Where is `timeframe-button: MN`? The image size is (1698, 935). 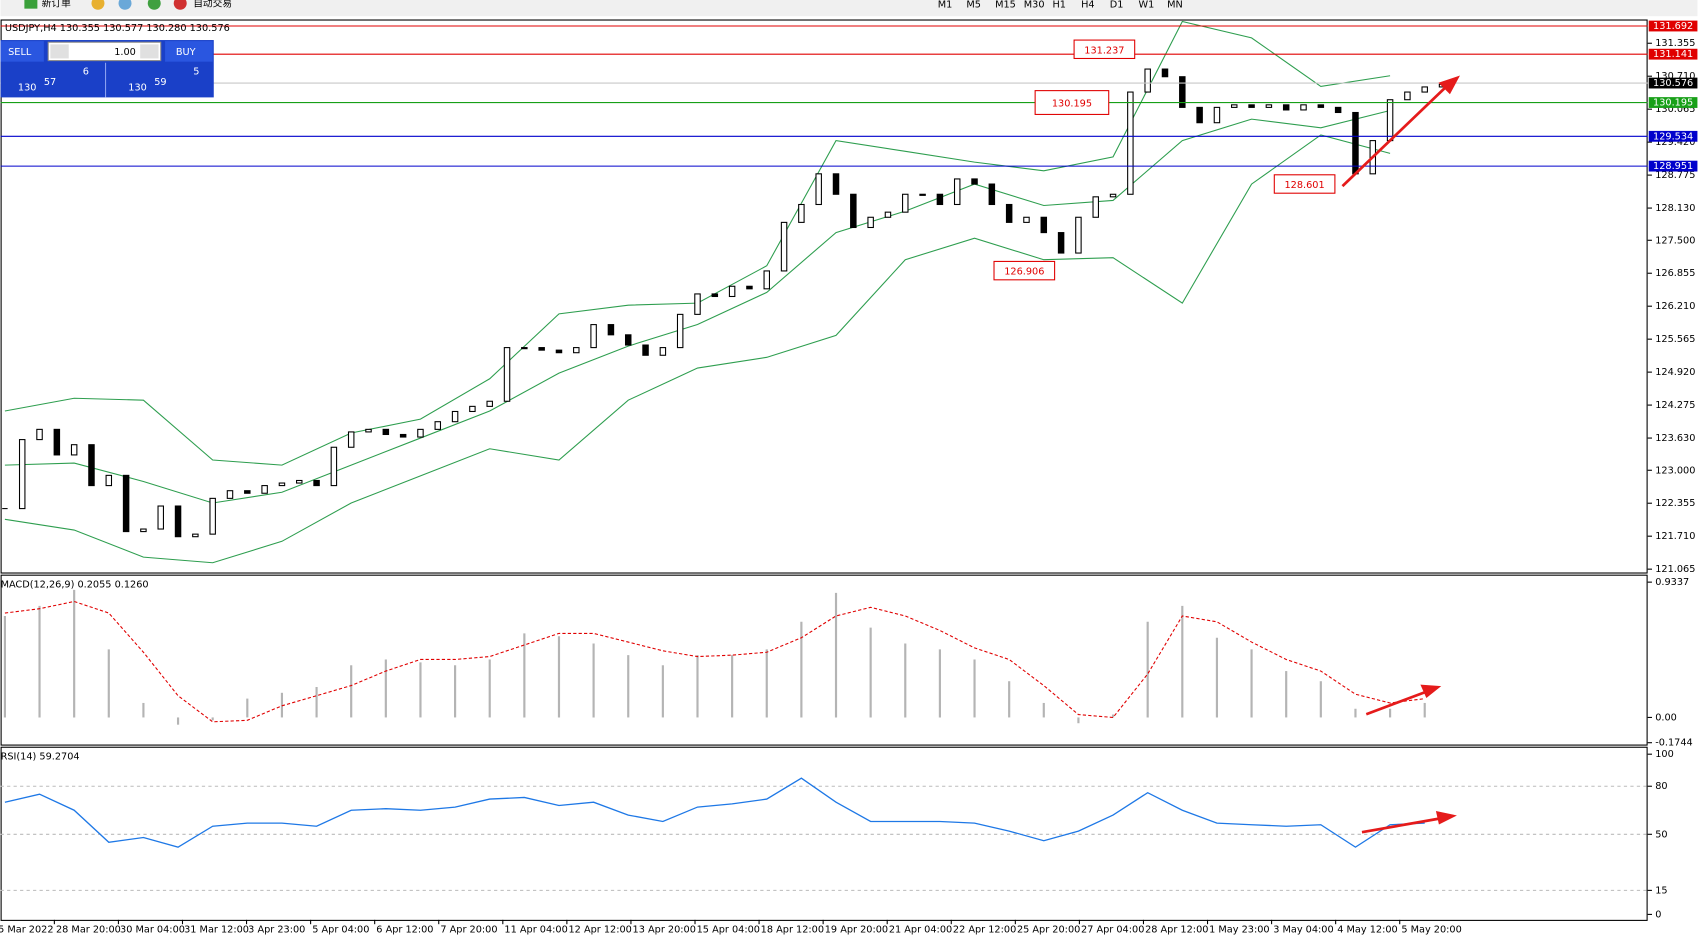 timeframe-button: MN is located at coordinates (1175, 5).